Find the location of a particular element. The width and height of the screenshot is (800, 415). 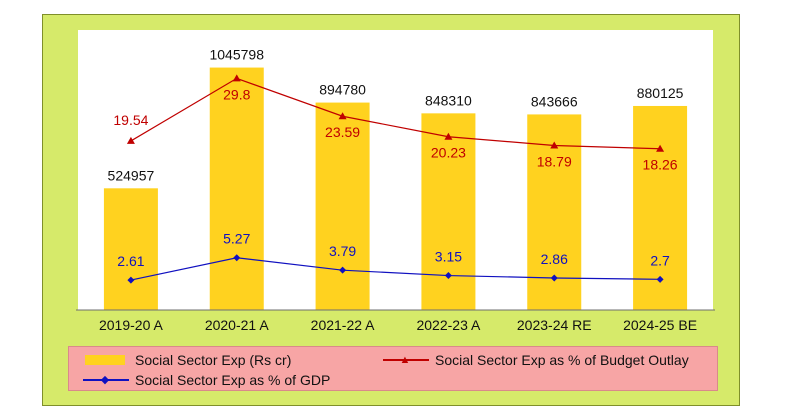

budget-label-3: 20.23 is located at coordinates (448, 153).